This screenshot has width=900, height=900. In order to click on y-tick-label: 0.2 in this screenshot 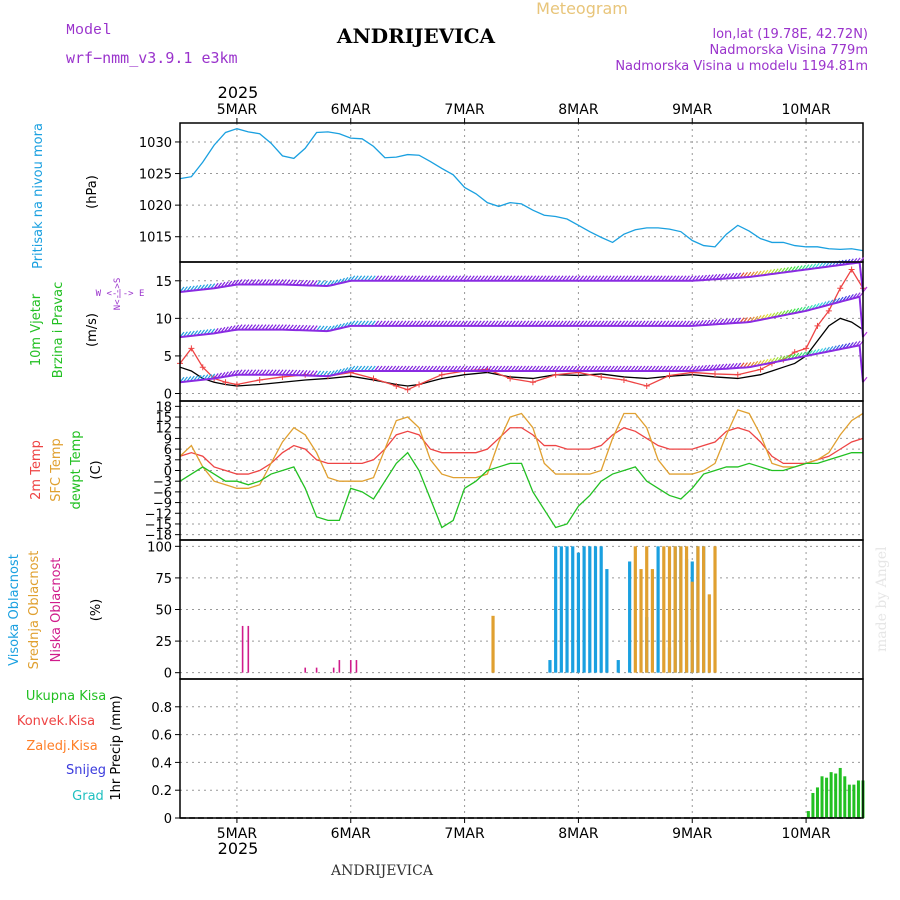, I will do `click(161, 791)`.